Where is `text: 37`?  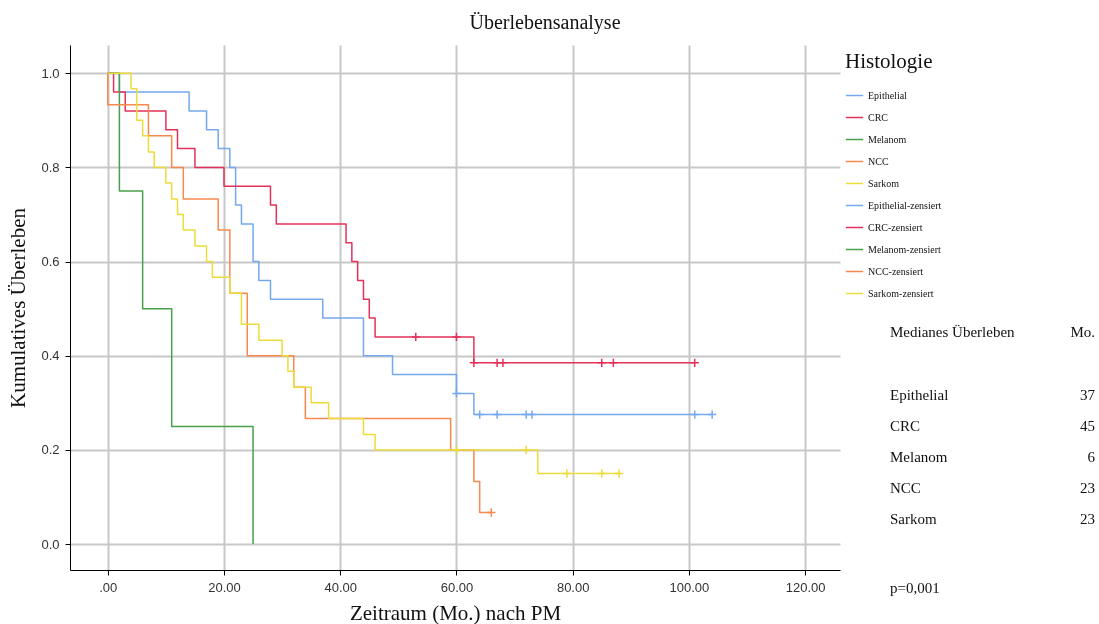
text: 37 is located at coordinates (1087, 396).